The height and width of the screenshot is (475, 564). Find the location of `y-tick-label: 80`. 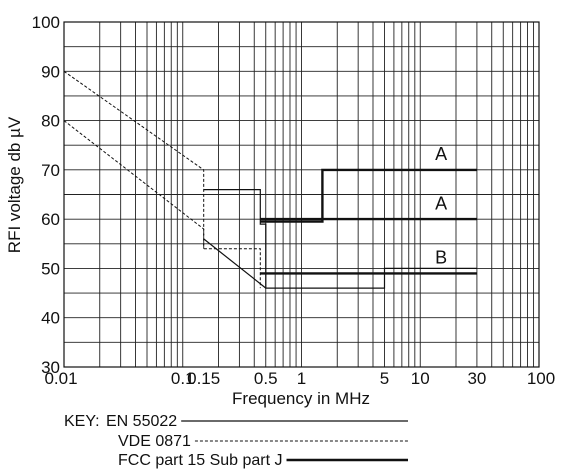

y-tick-label: 80 is located at coordinates (50, 121).